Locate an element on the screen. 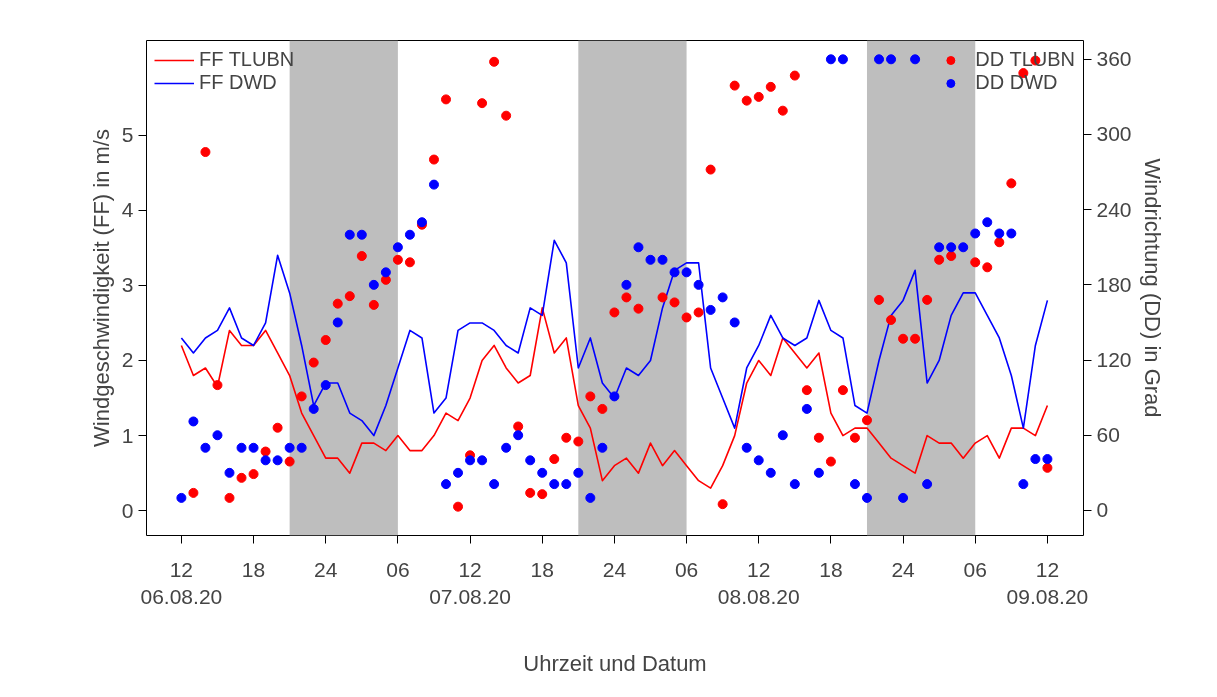 The width and height of the screenshot is (1217, 697). y-tick-label: 0 is located at coordinates (127, 510).